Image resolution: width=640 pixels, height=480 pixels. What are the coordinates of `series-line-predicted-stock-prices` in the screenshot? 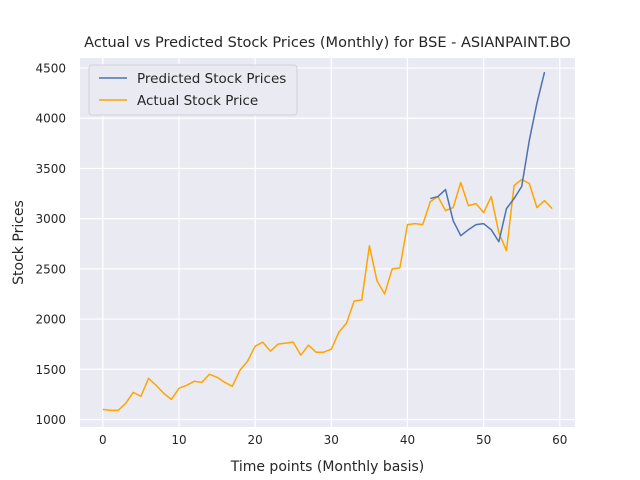 It's located at (488, 157).